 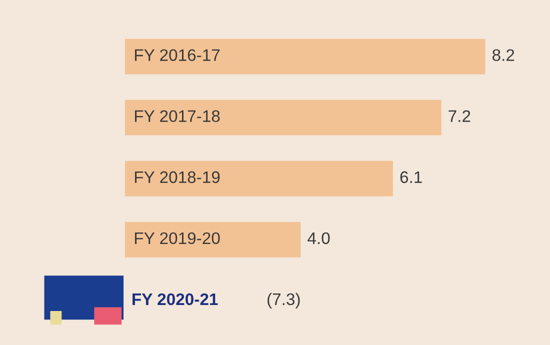 I want to click on y-tick-label: FY 2020-21, so click(x=175, y=299).